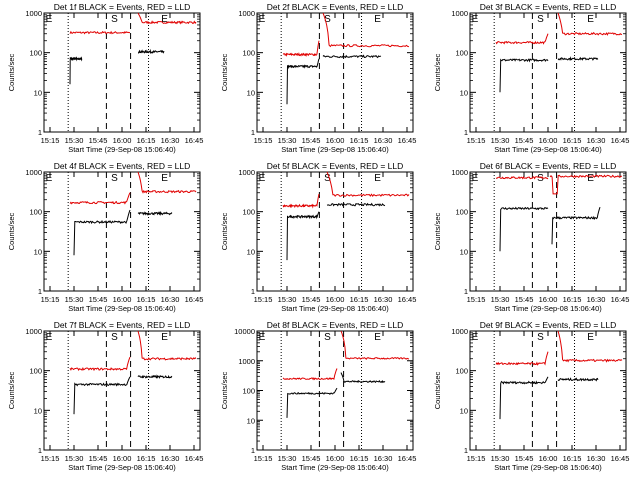 This screenshot has height=480, width=640. Describe the element at coordinates (11, 390) in the screenshot. I see `y-axis-label: Counts/sec` at that location.